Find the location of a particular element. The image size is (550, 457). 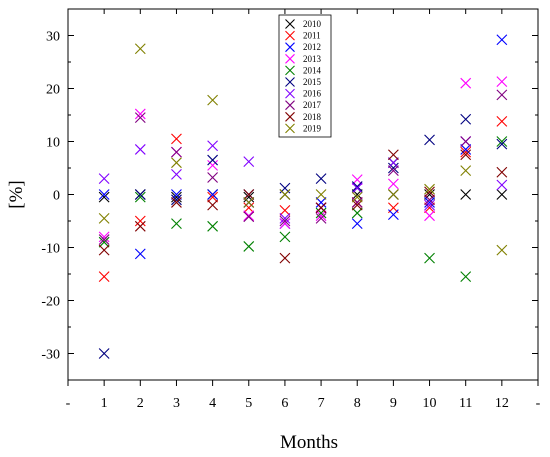

x-tick-label: 5 is located at coordinates (248, 403).